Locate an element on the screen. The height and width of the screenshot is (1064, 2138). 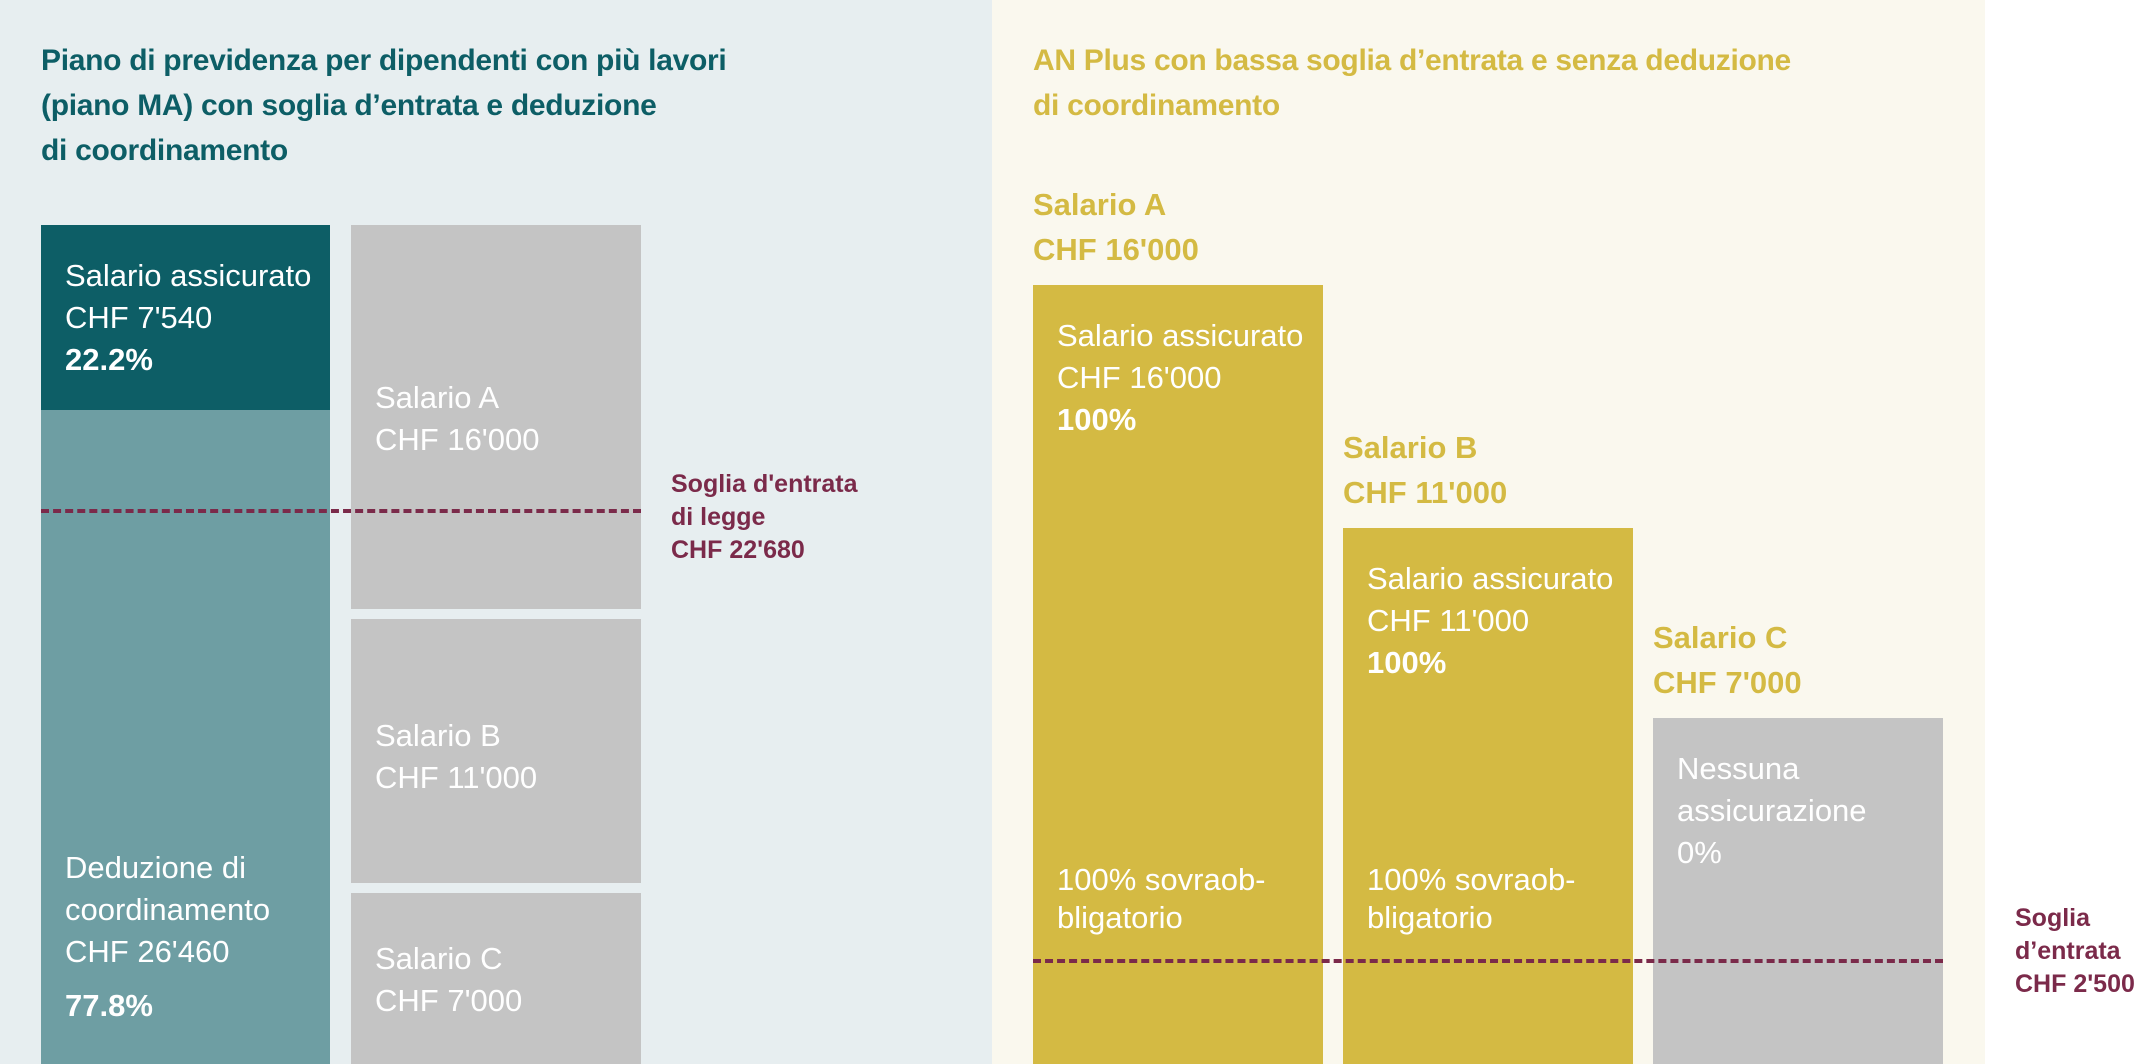
salary-c-block: Salario C CHF 7'000 is located at coordinates (496, 978).